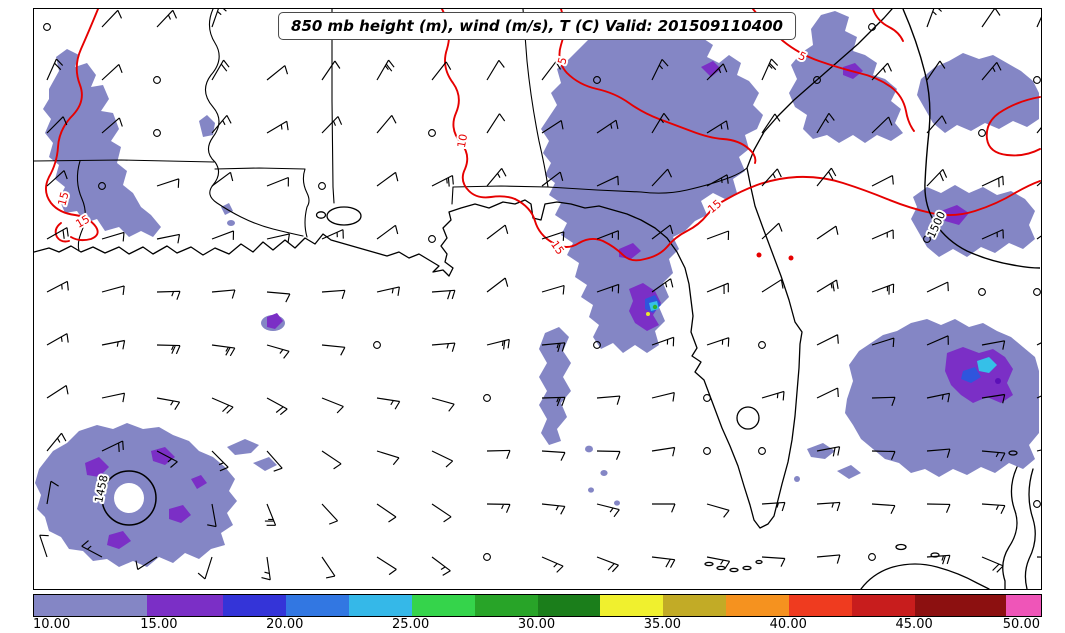  Describe the element at coordinates (102, 143) in the screenshot. I see `shade-region-arkansas` at that location.